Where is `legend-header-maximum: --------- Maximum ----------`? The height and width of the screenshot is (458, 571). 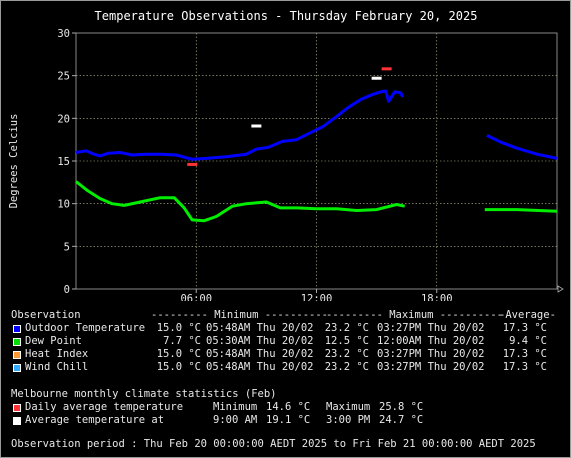 legend-header-maximum: --------- Maximum ---------- is located at coordinates (415, 315).